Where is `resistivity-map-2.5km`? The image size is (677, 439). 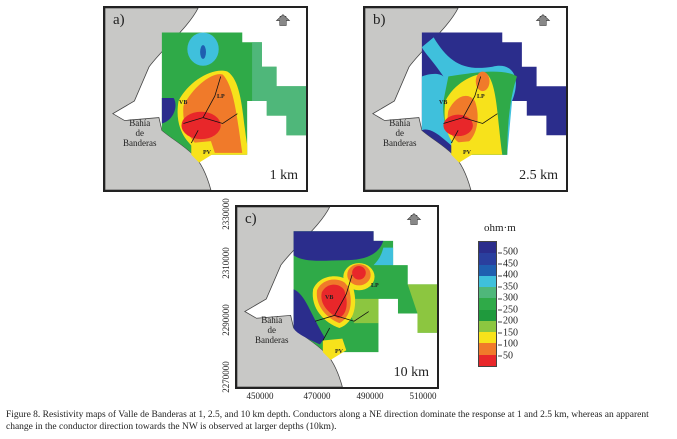
resistivity-map-2.5km is located at coordinates (465, 99).